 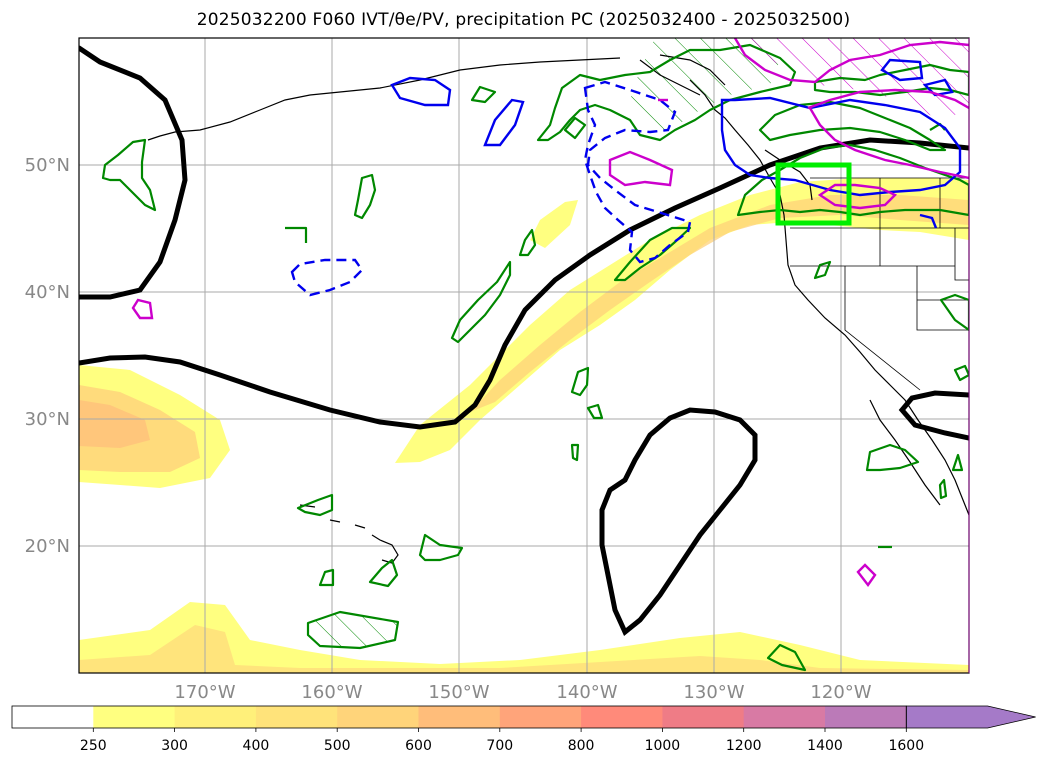 What do you see at coordinates (586, 692) in the screenshot?
I see `lon-label-140w: 140°W` at bounding box center [586, 692].